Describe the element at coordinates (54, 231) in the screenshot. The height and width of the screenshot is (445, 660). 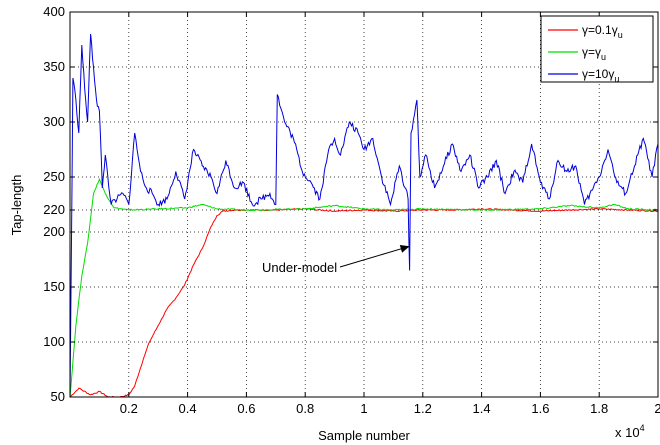
I see `y-tick-label: 200` at that location.